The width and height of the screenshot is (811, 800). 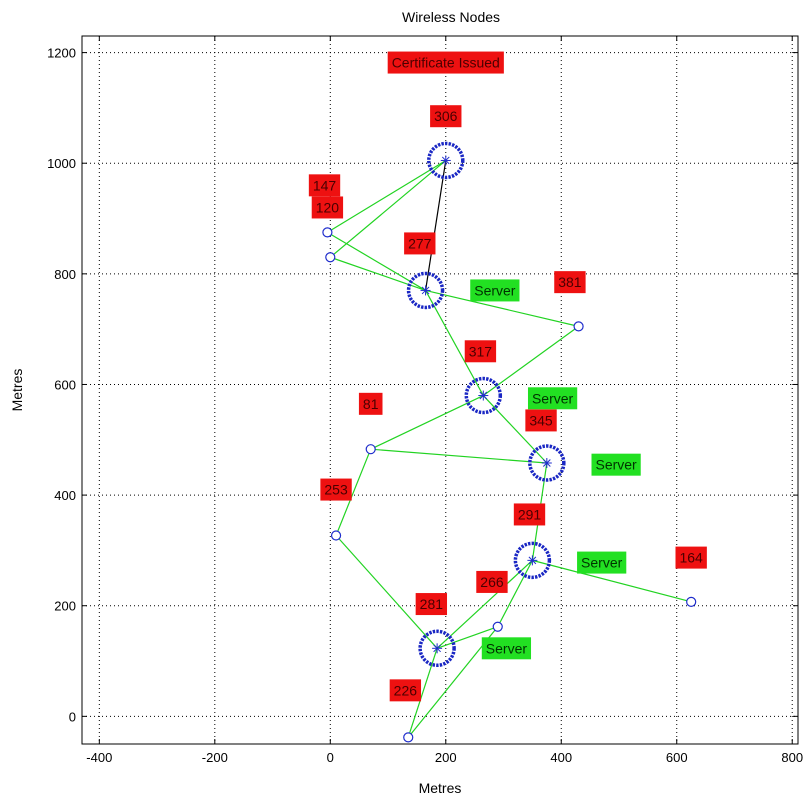 I want to click on chart-title: Wireless Nodes, so click(x=451, y=17).